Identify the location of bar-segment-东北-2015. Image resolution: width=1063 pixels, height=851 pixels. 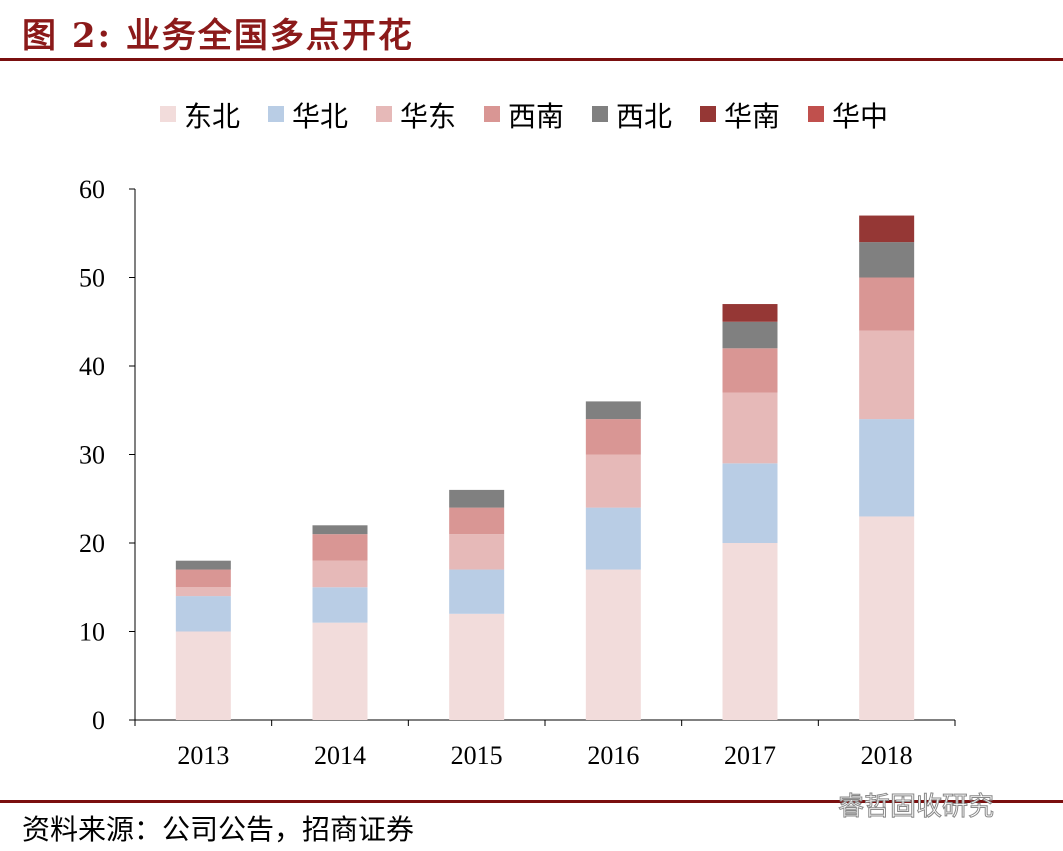
(477, 666).